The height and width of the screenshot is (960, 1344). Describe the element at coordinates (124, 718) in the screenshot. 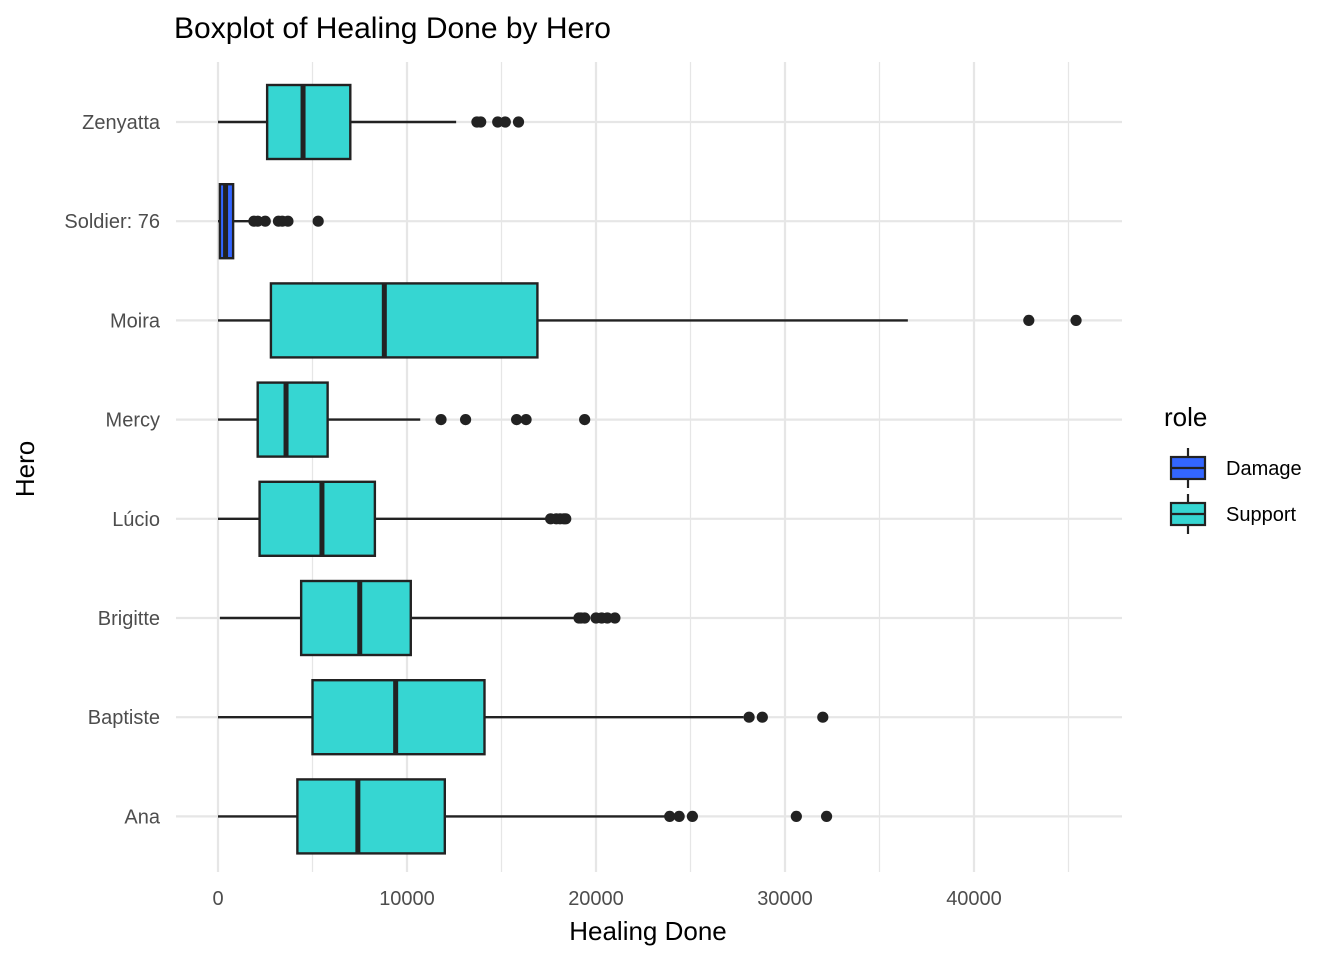

I see `y-tick-label: Baptiste` at that location.